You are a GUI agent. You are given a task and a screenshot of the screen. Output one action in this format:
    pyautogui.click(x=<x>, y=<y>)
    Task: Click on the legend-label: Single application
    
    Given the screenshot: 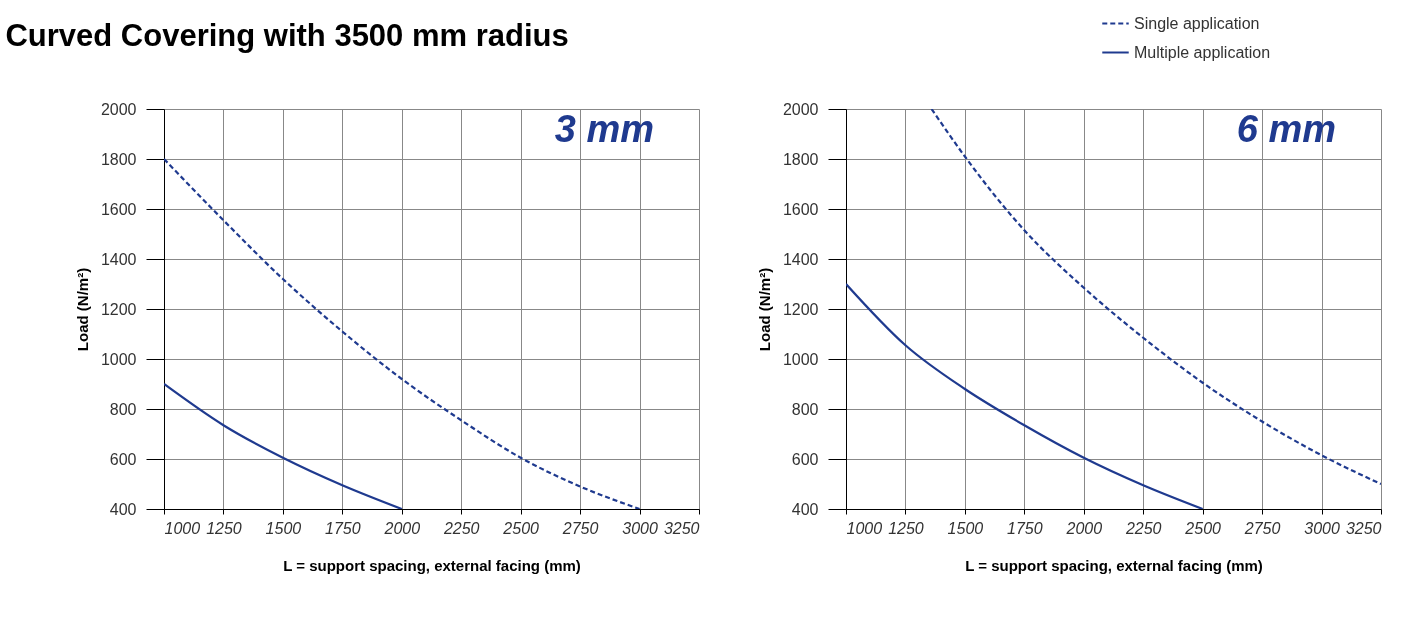 What is the action you would take?
    pyautogui.click(x=1197, y=23)
    